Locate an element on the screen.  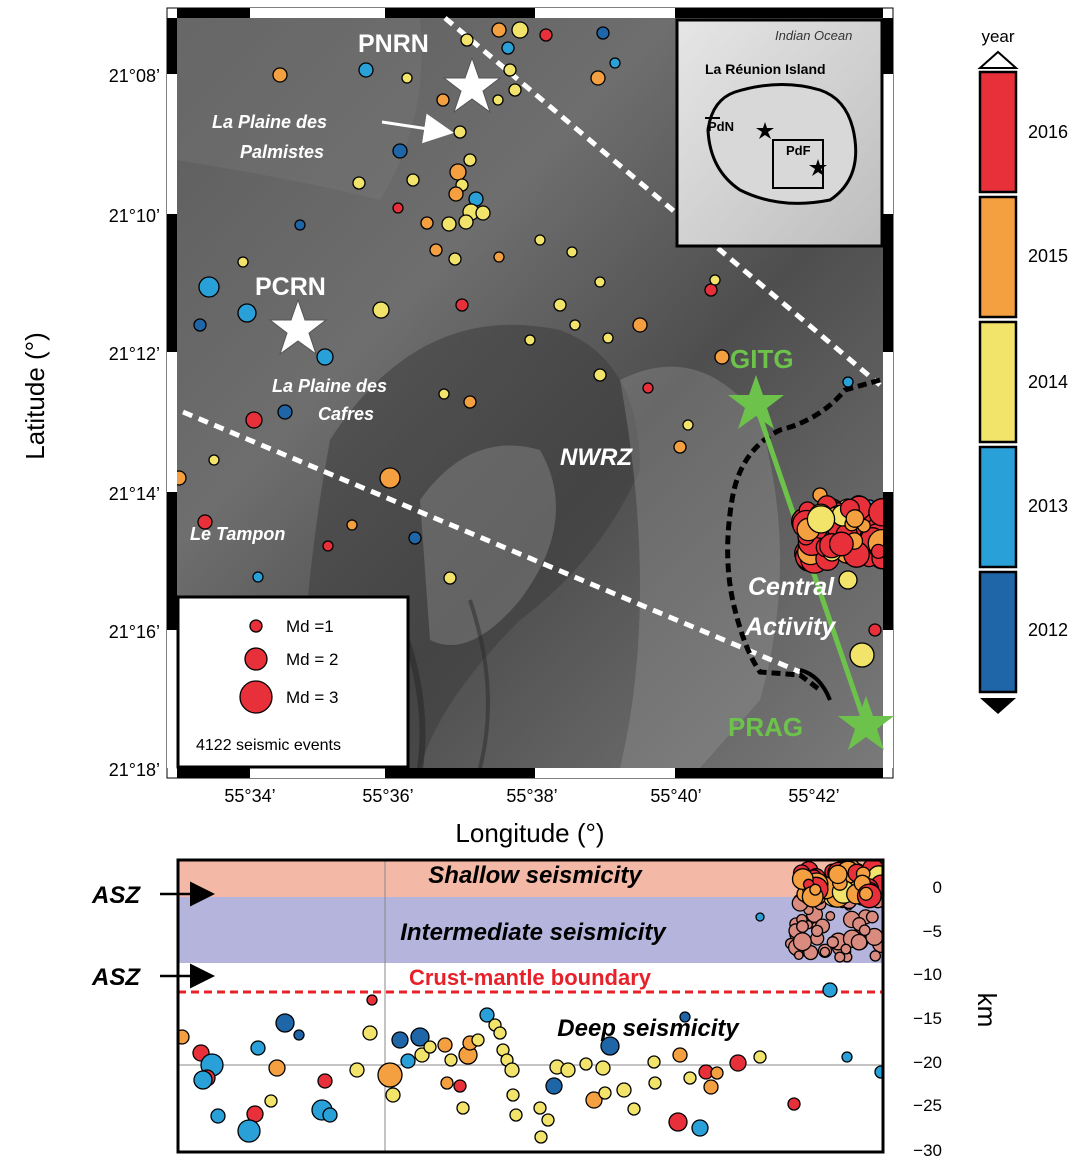
shallow-band is located at coordinates (530, 878).